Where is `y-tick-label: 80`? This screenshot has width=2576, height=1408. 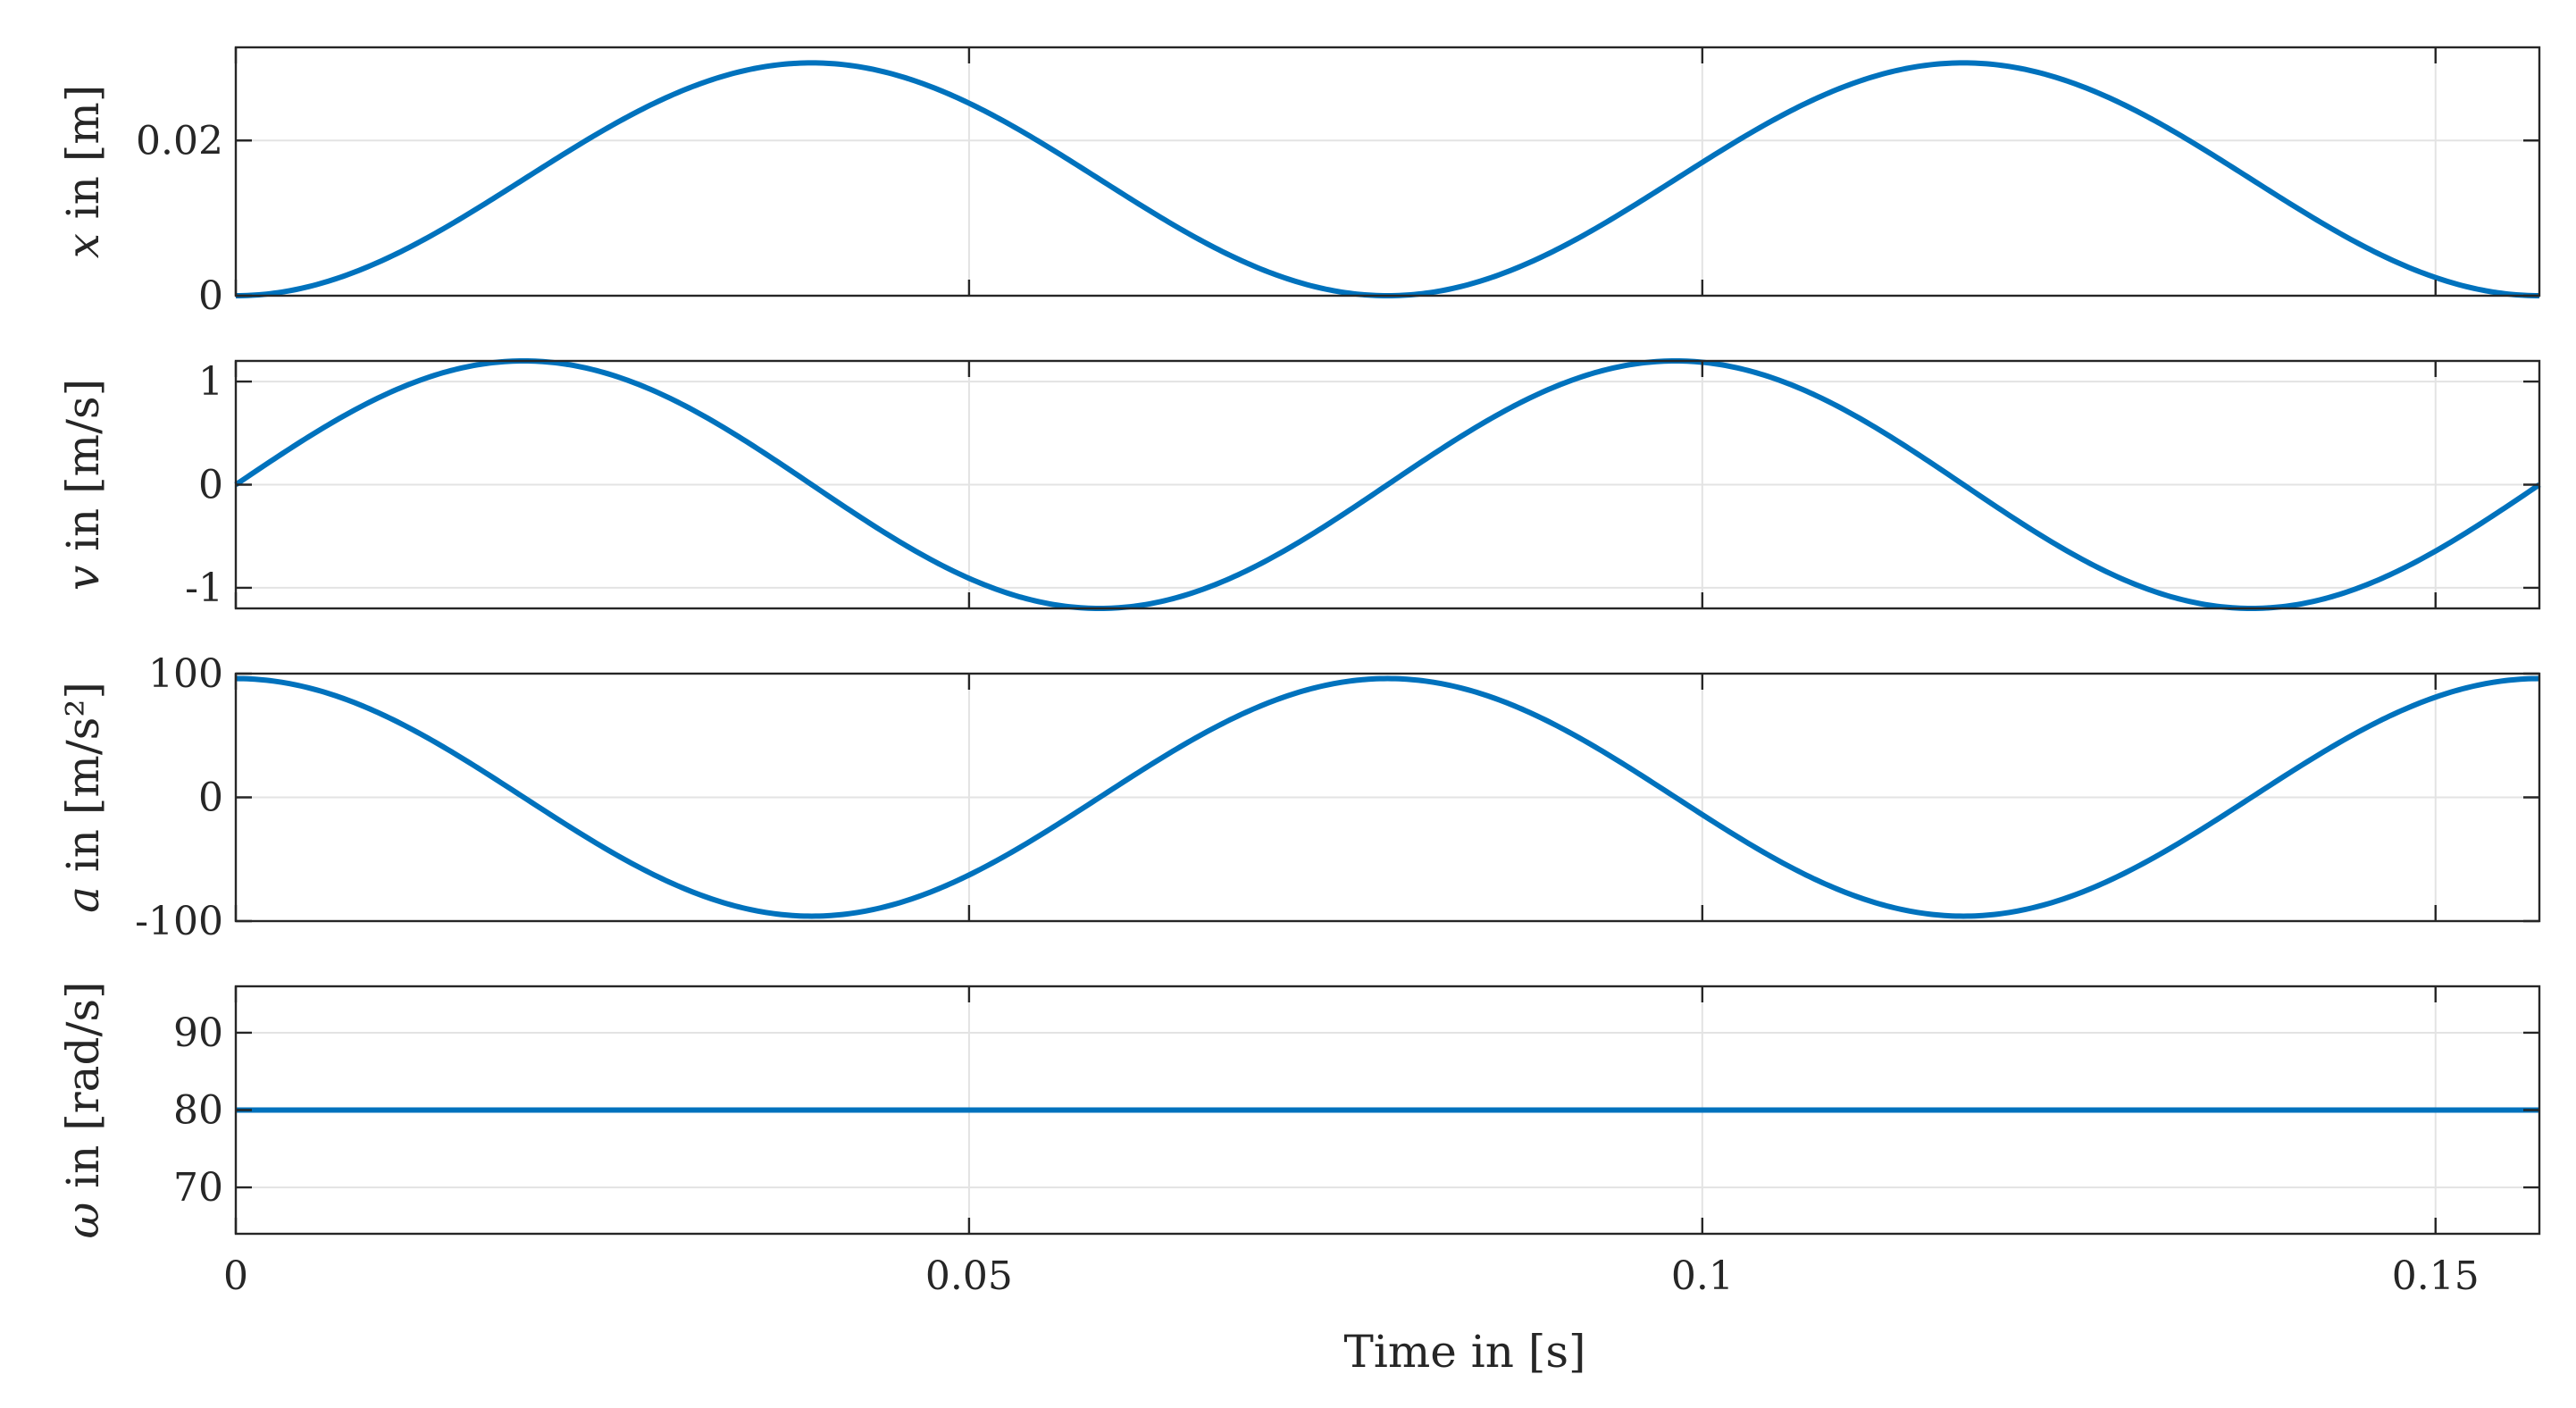
y-tick-label: 80 is located at coordinates (198, 1111).